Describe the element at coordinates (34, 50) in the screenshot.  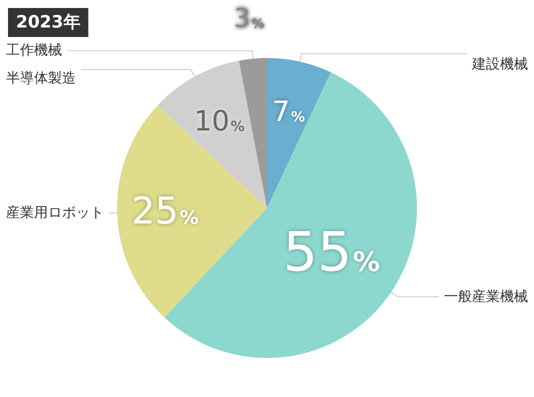
I see `slice-label: 工作機械` at that location.